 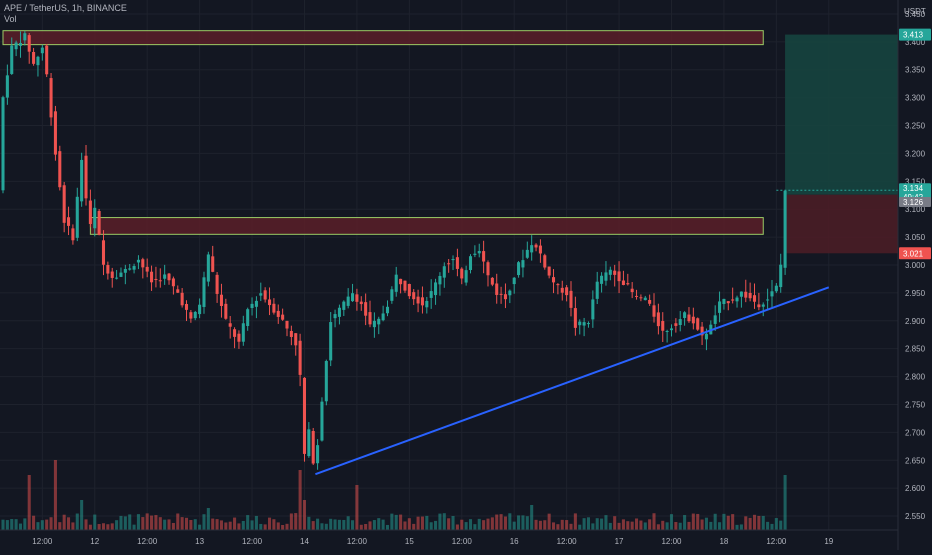 What do you see at coordinates (10, 19) in the screenshot?
I see `volume-indicator-label: Vol` at bounding box center [10, 19].